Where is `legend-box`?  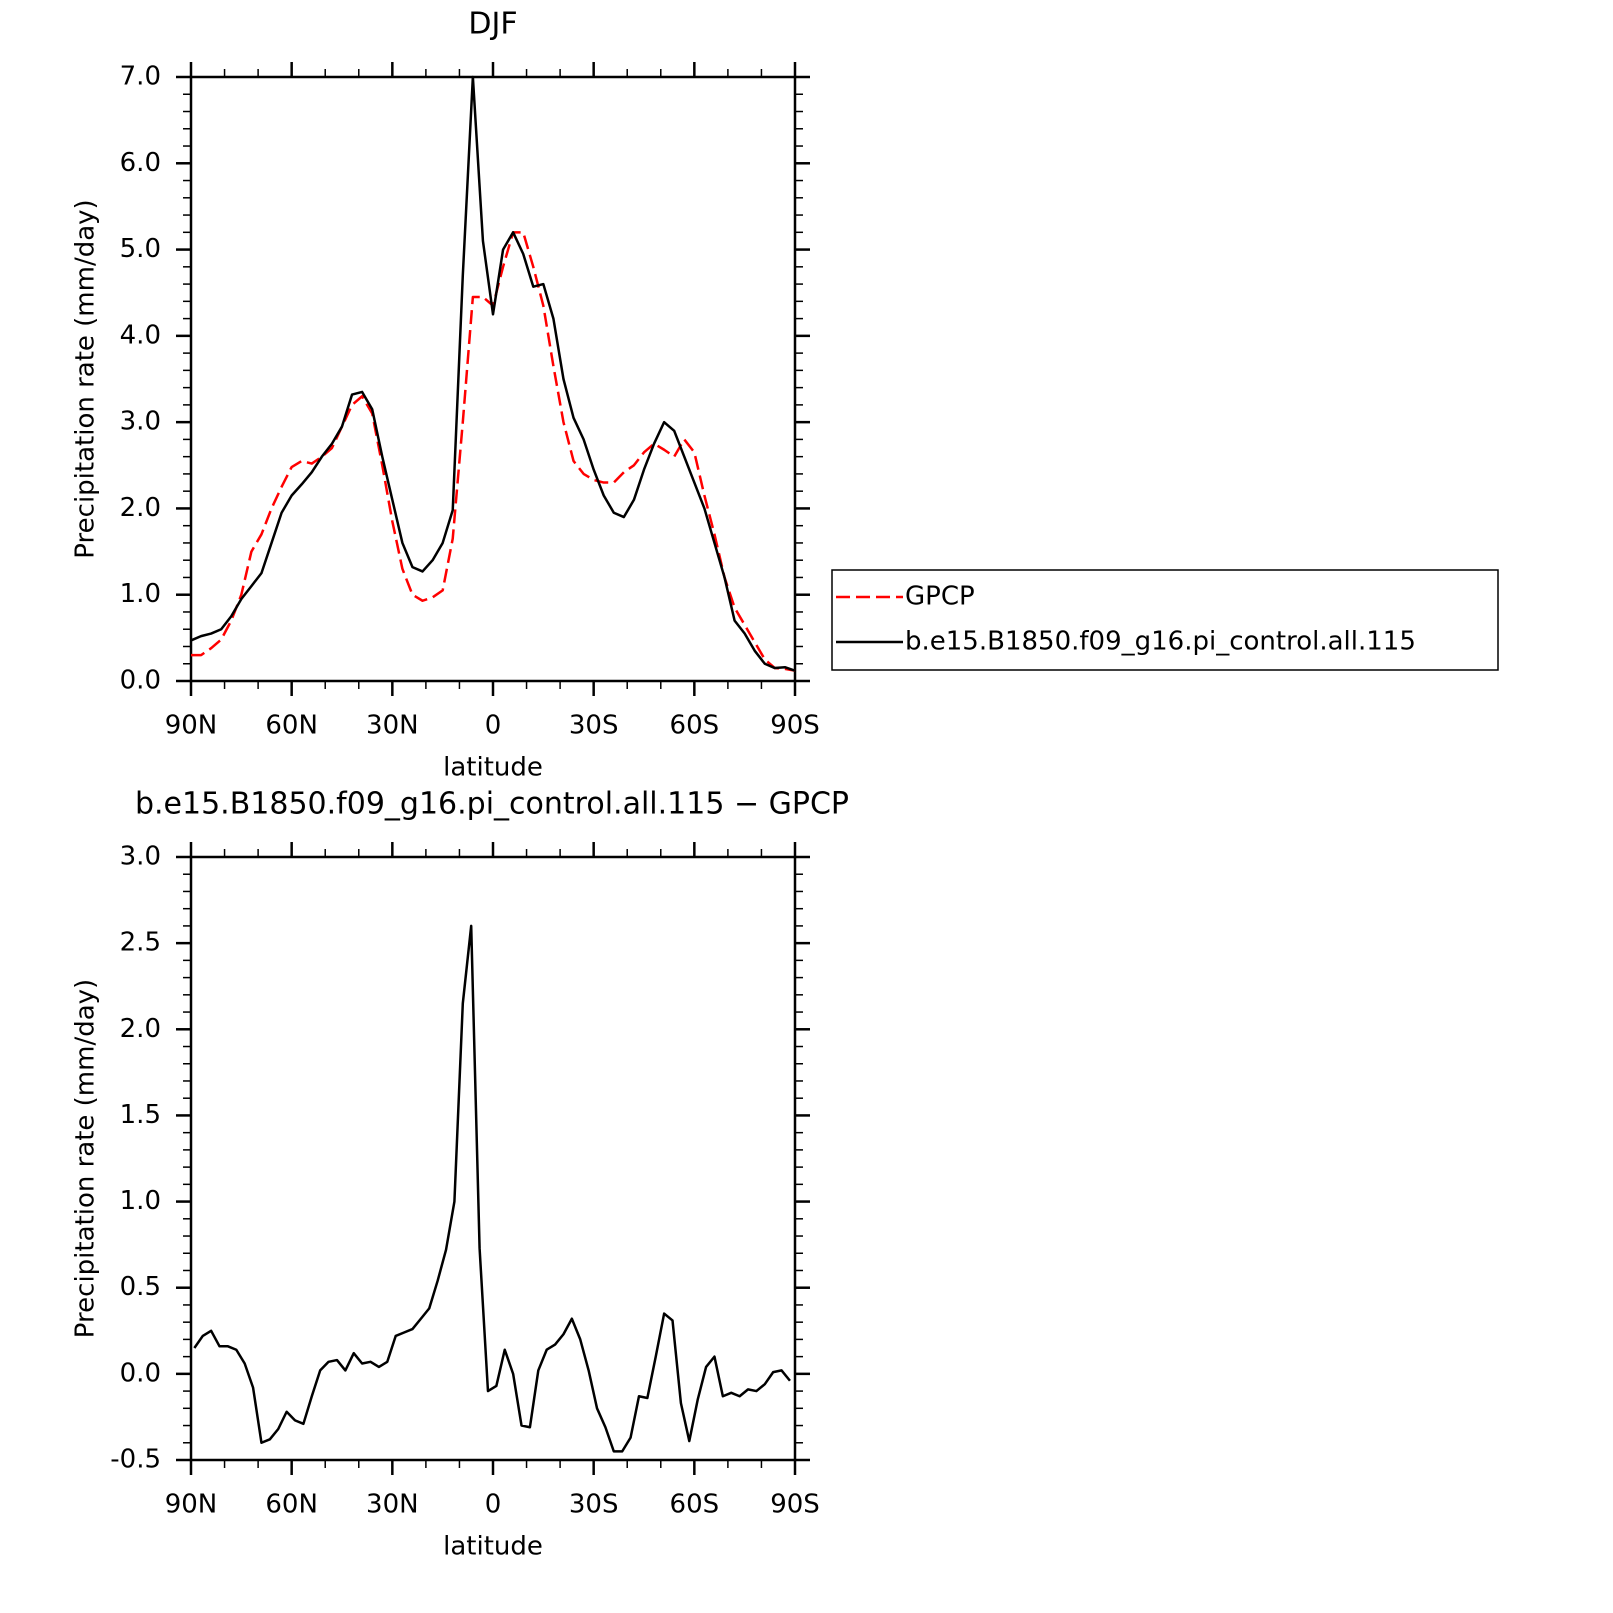 legend-box is located at coordinates (1165, 620).